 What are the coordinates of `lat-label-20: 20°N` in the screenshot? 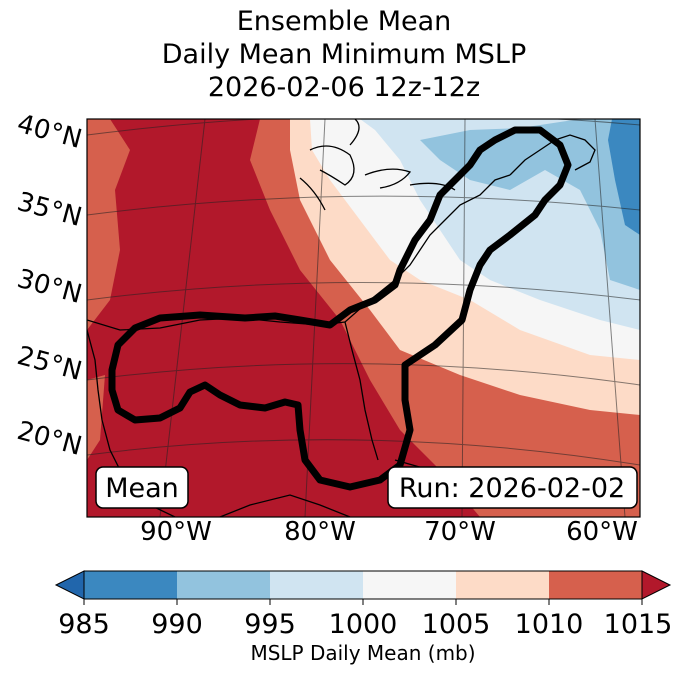 It's located at (49, 439).